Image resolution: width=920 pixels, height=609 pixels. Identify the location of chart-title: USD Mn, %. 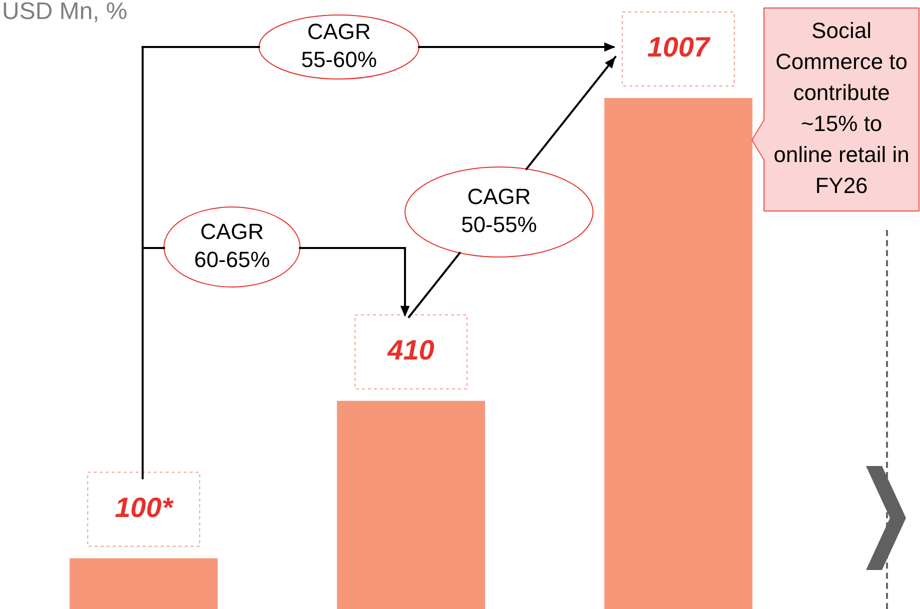
(65, 13).